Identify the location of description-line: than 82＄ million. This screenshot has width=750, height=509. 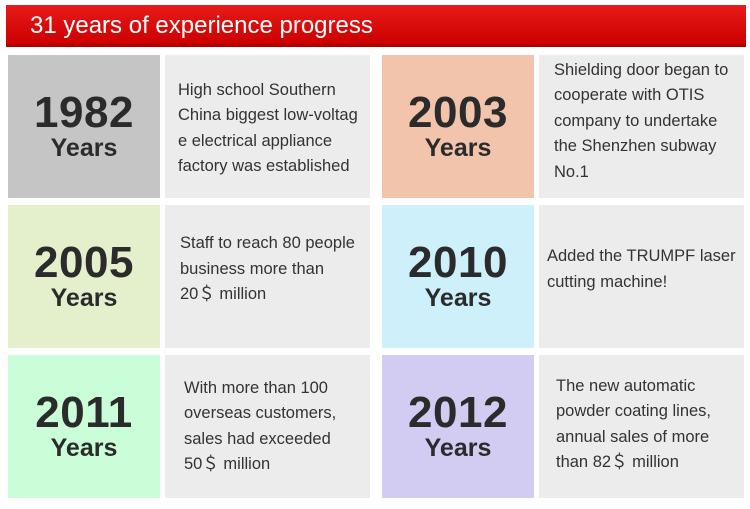
(617, 462).